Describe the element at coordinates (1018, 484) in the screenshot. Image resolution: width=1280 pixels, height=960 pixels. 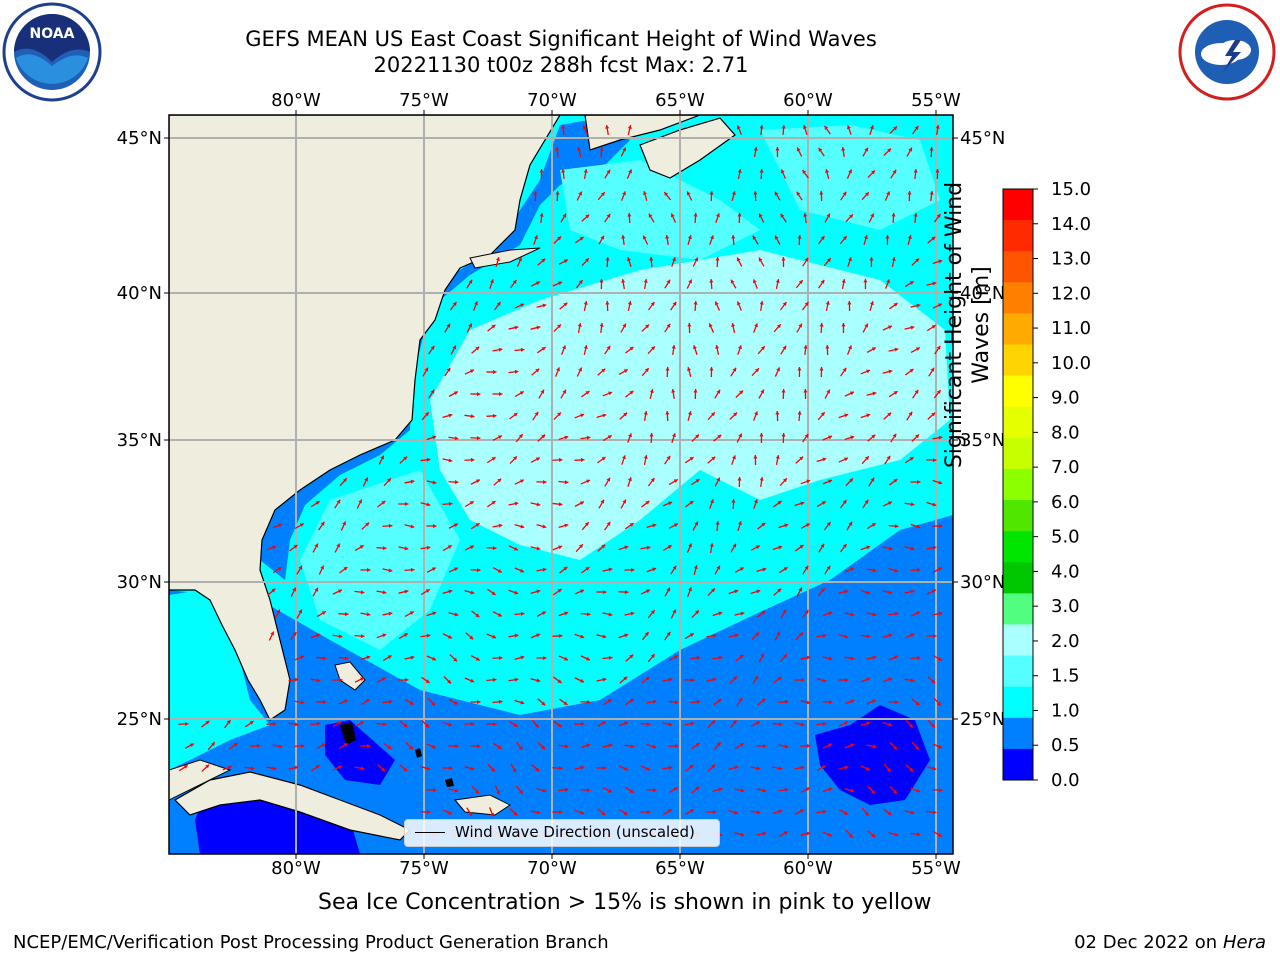
I see `colorbar-segment` at that location.